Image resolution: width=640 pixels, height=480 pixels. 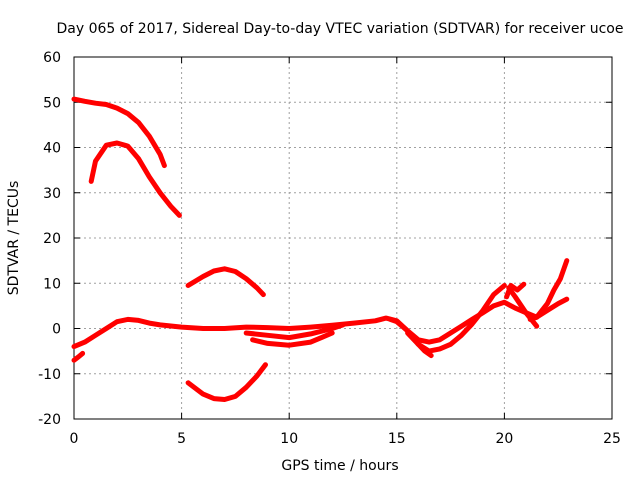 What do you see at coordinates (135, 179) in the screenshot?
I see `series-line-arc-b` at bounding box center [135, 179].